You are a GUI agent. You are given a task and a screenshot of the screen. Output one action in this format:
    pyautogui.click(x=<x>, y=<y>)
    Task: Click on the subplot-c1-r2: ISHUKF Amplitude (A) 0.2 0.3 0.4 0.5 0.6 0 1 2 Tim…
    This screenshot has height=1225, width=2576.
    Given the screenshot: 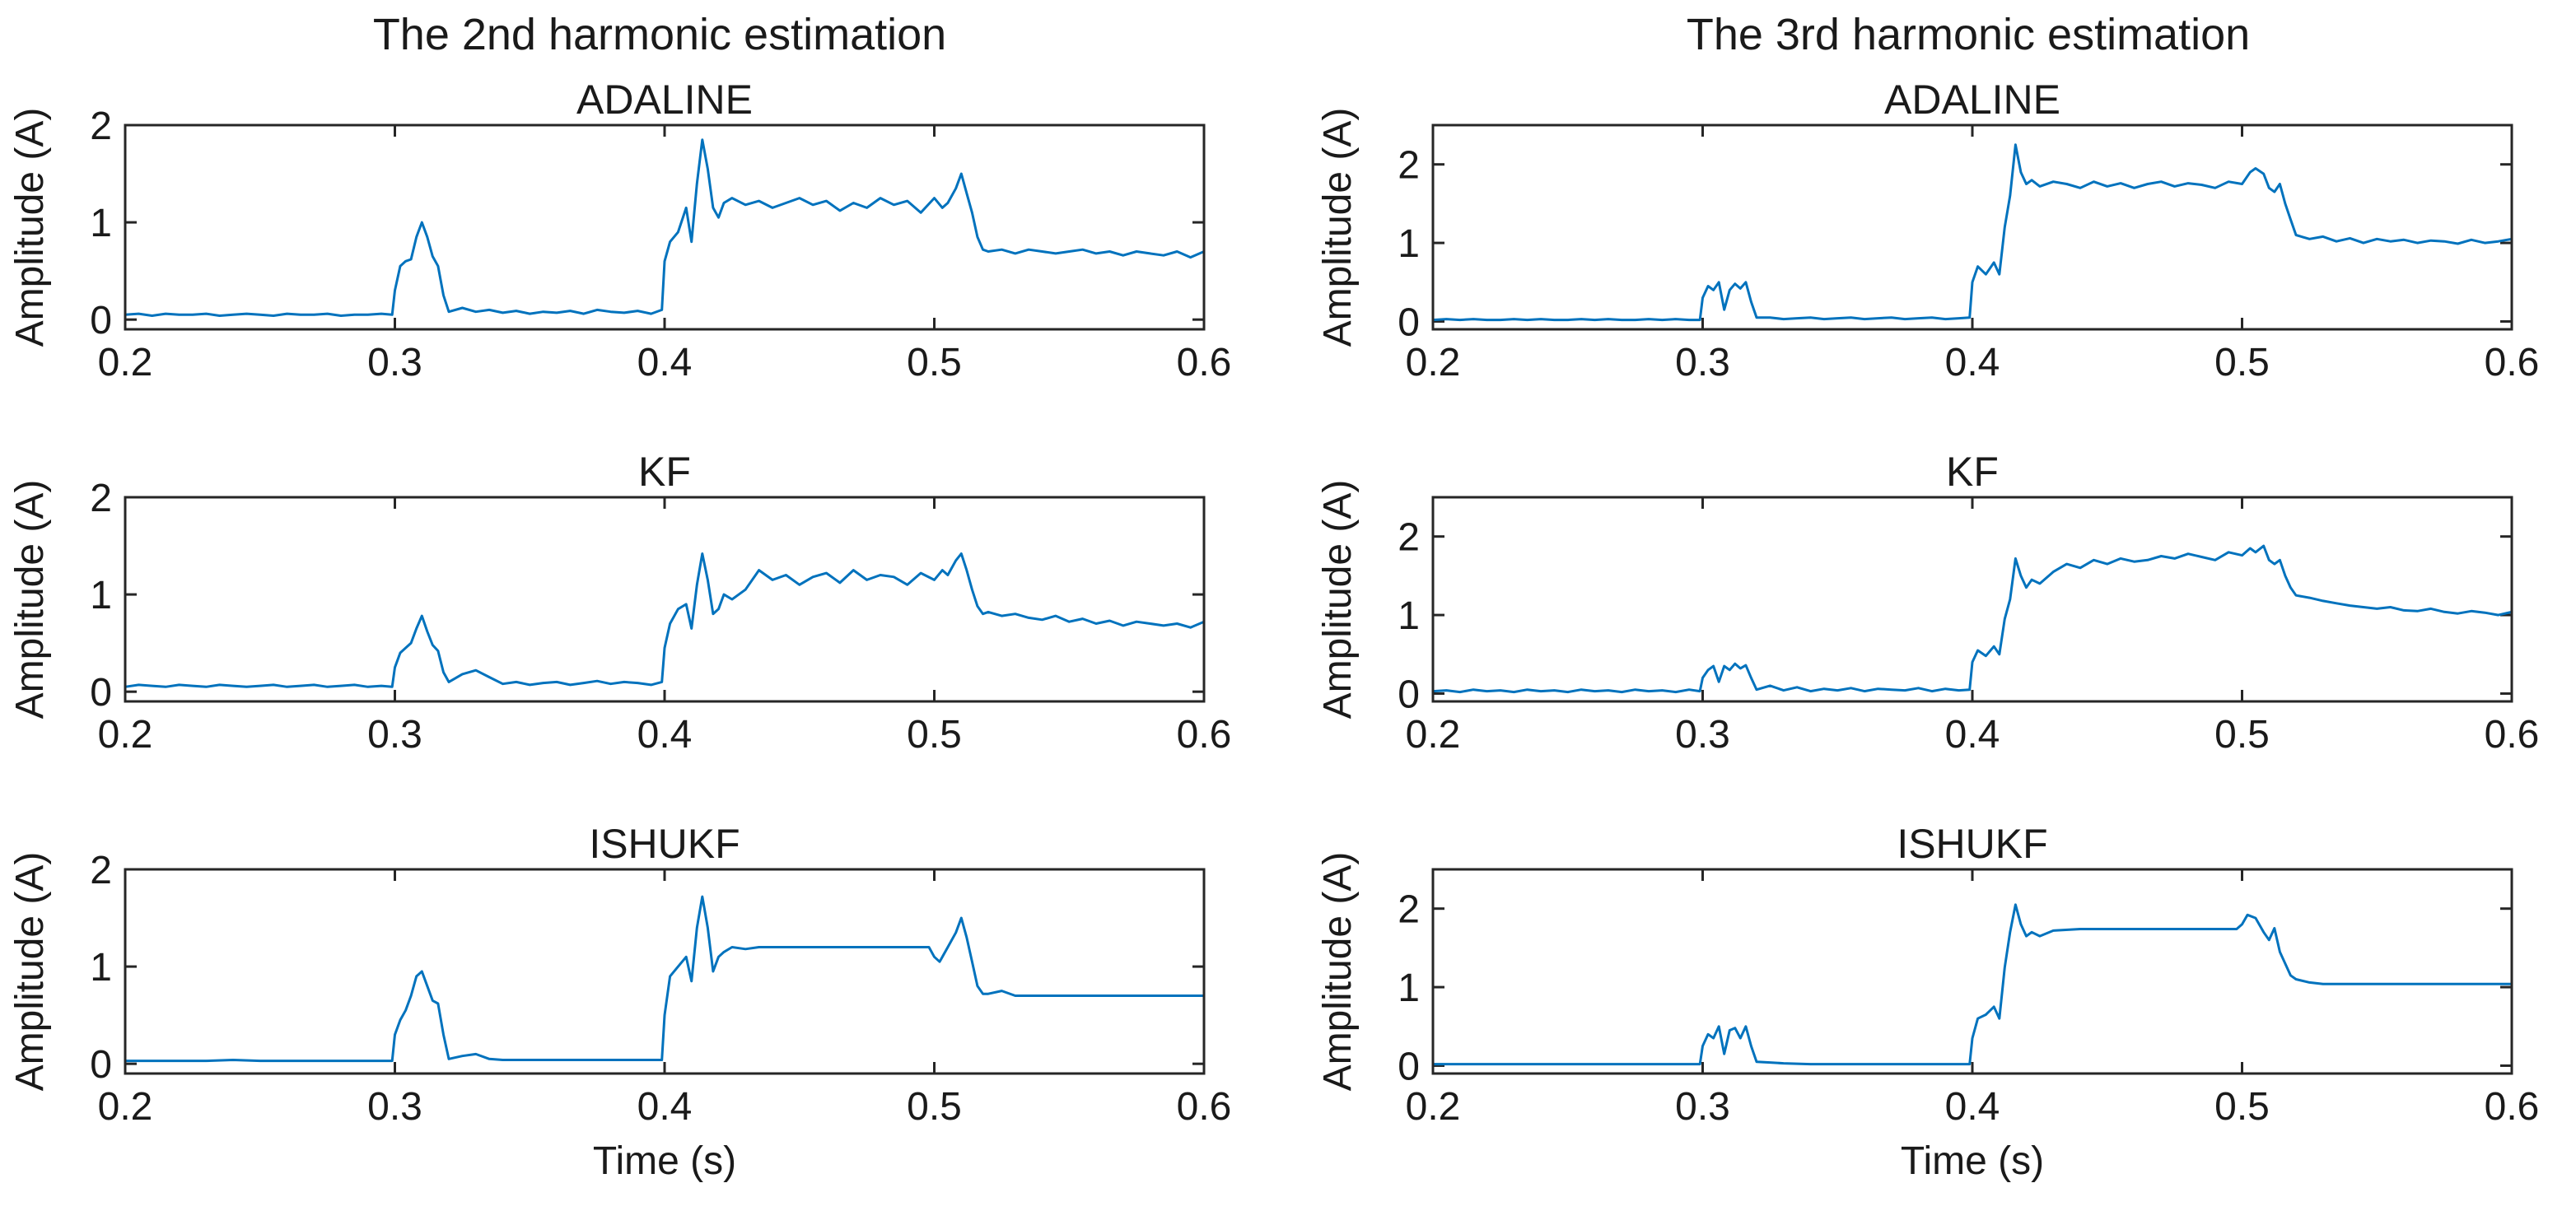 What is the action you would take?
    pyautogui.click(x=1927, y=1002)
    